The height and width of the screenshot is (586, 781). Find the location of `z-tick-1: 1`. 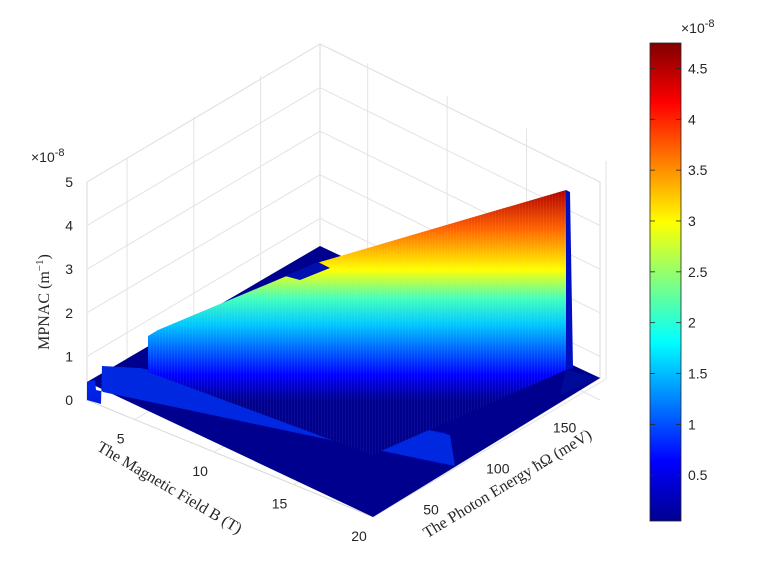

z-tick-1: 1 is located at coordinates (69, 356).